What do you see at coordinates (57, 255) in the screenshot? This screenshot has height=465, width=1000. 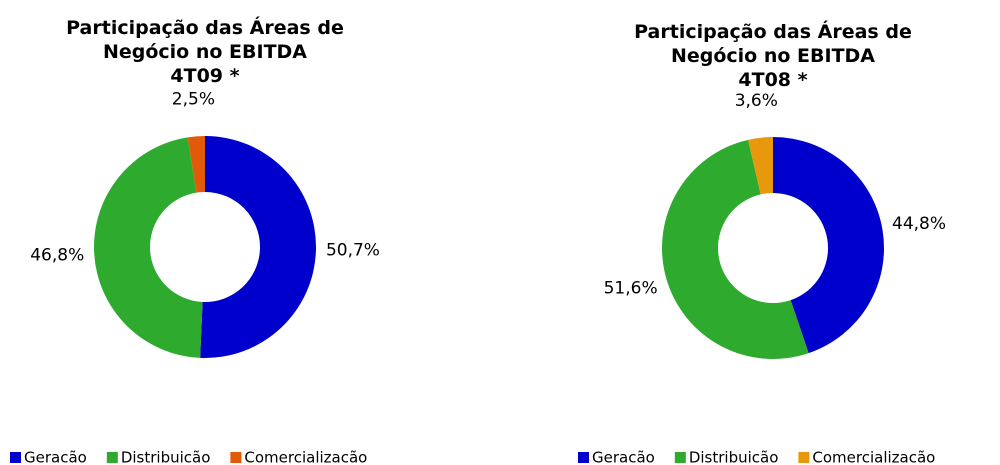 I see `data-label: 46,8%` at bounding box center [57, 255].